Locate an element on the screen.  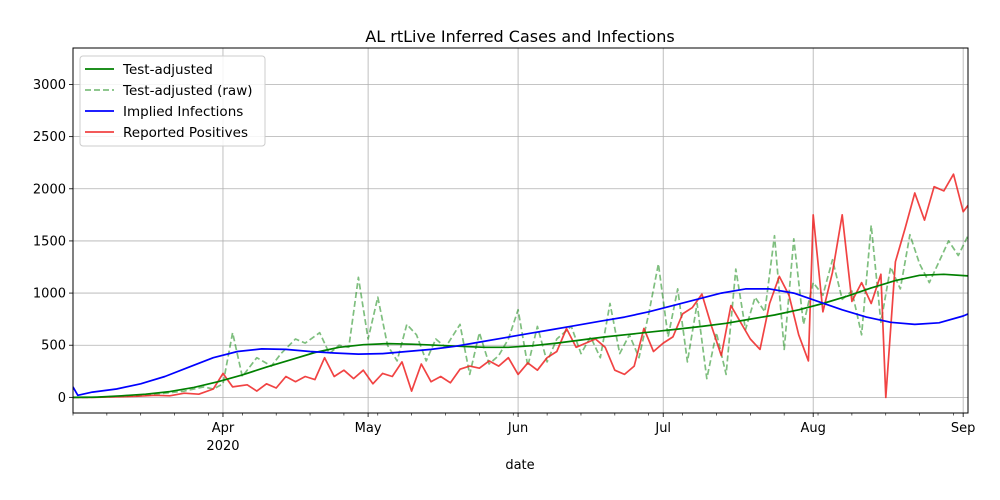
y-tick-label: 500 is located at coordinates (53, 346).